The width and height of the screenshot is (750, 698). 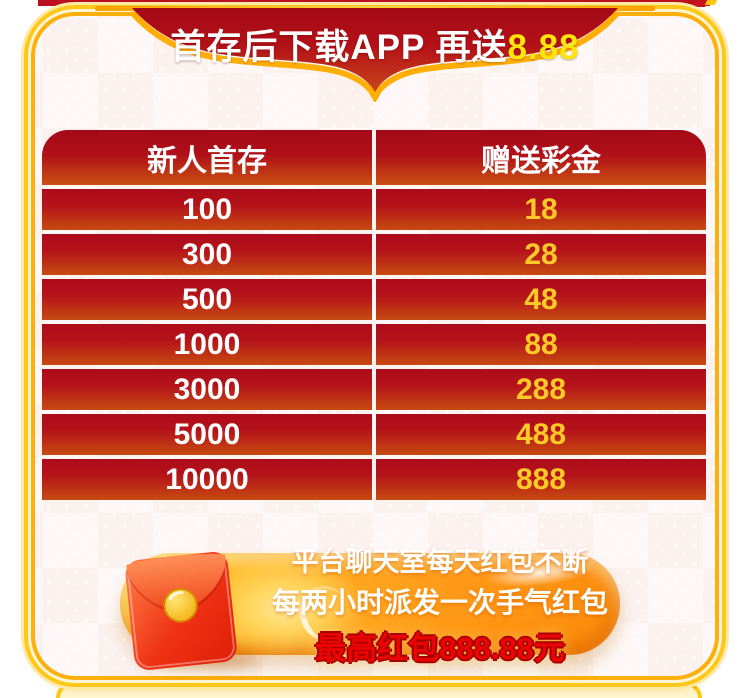 I want to click on bonus-cell: 88, so click(x=541, y=344).